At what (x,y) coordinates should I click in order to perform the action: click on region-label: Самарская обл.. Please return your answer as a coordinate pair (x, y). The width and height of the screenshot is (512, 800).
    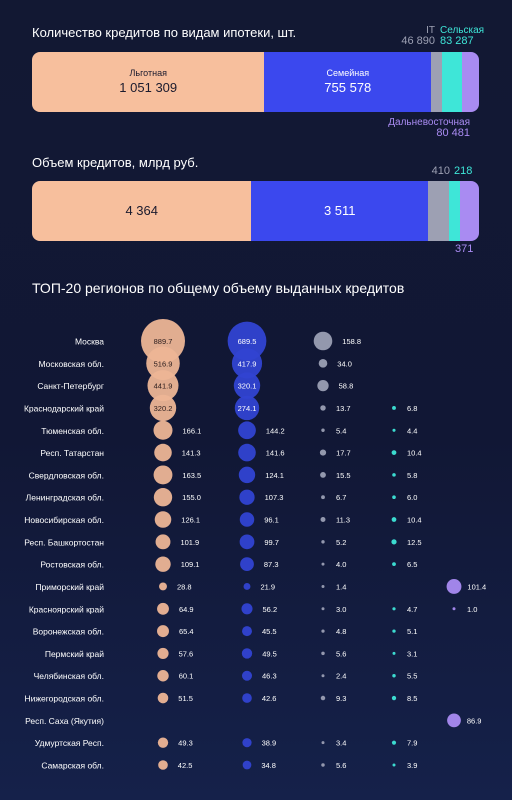
    Looking at the image, I should click on (72, 766).